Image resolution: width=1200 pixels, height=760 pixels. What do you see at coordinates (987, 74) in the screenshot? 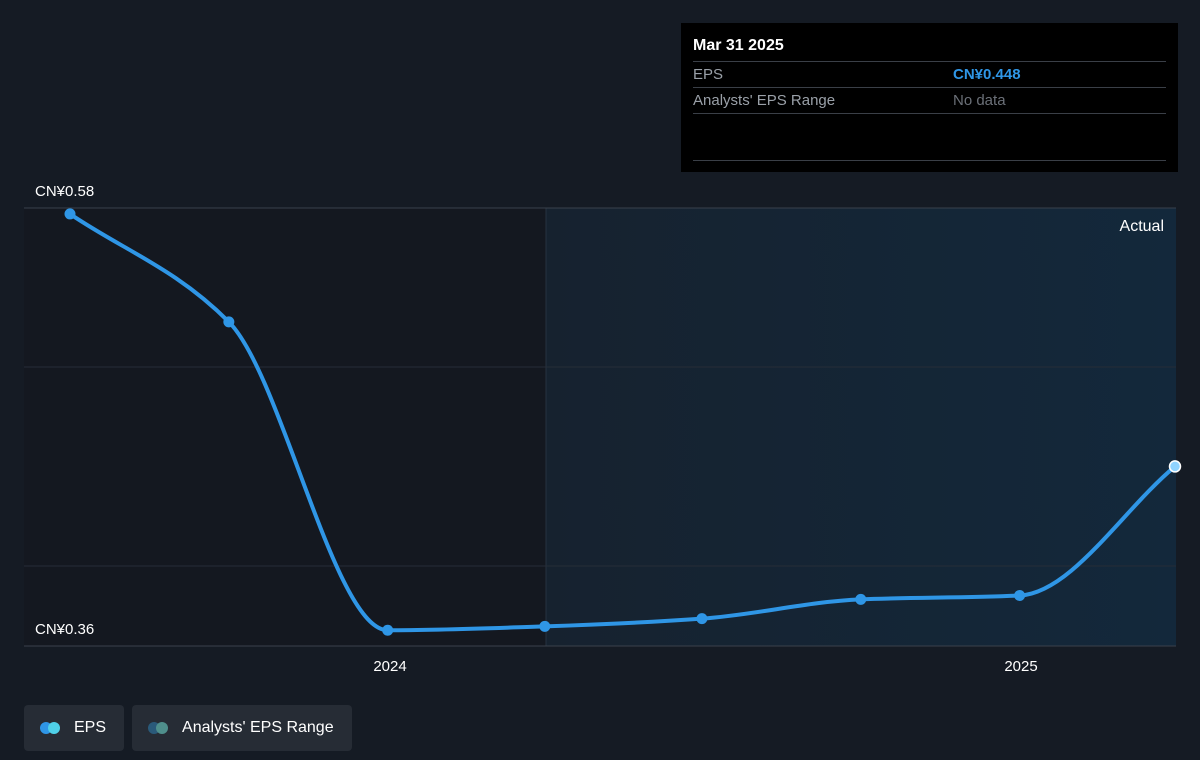
I see `tooltip-eps-value: CN¥0.448` at bounding box center [987, 74].